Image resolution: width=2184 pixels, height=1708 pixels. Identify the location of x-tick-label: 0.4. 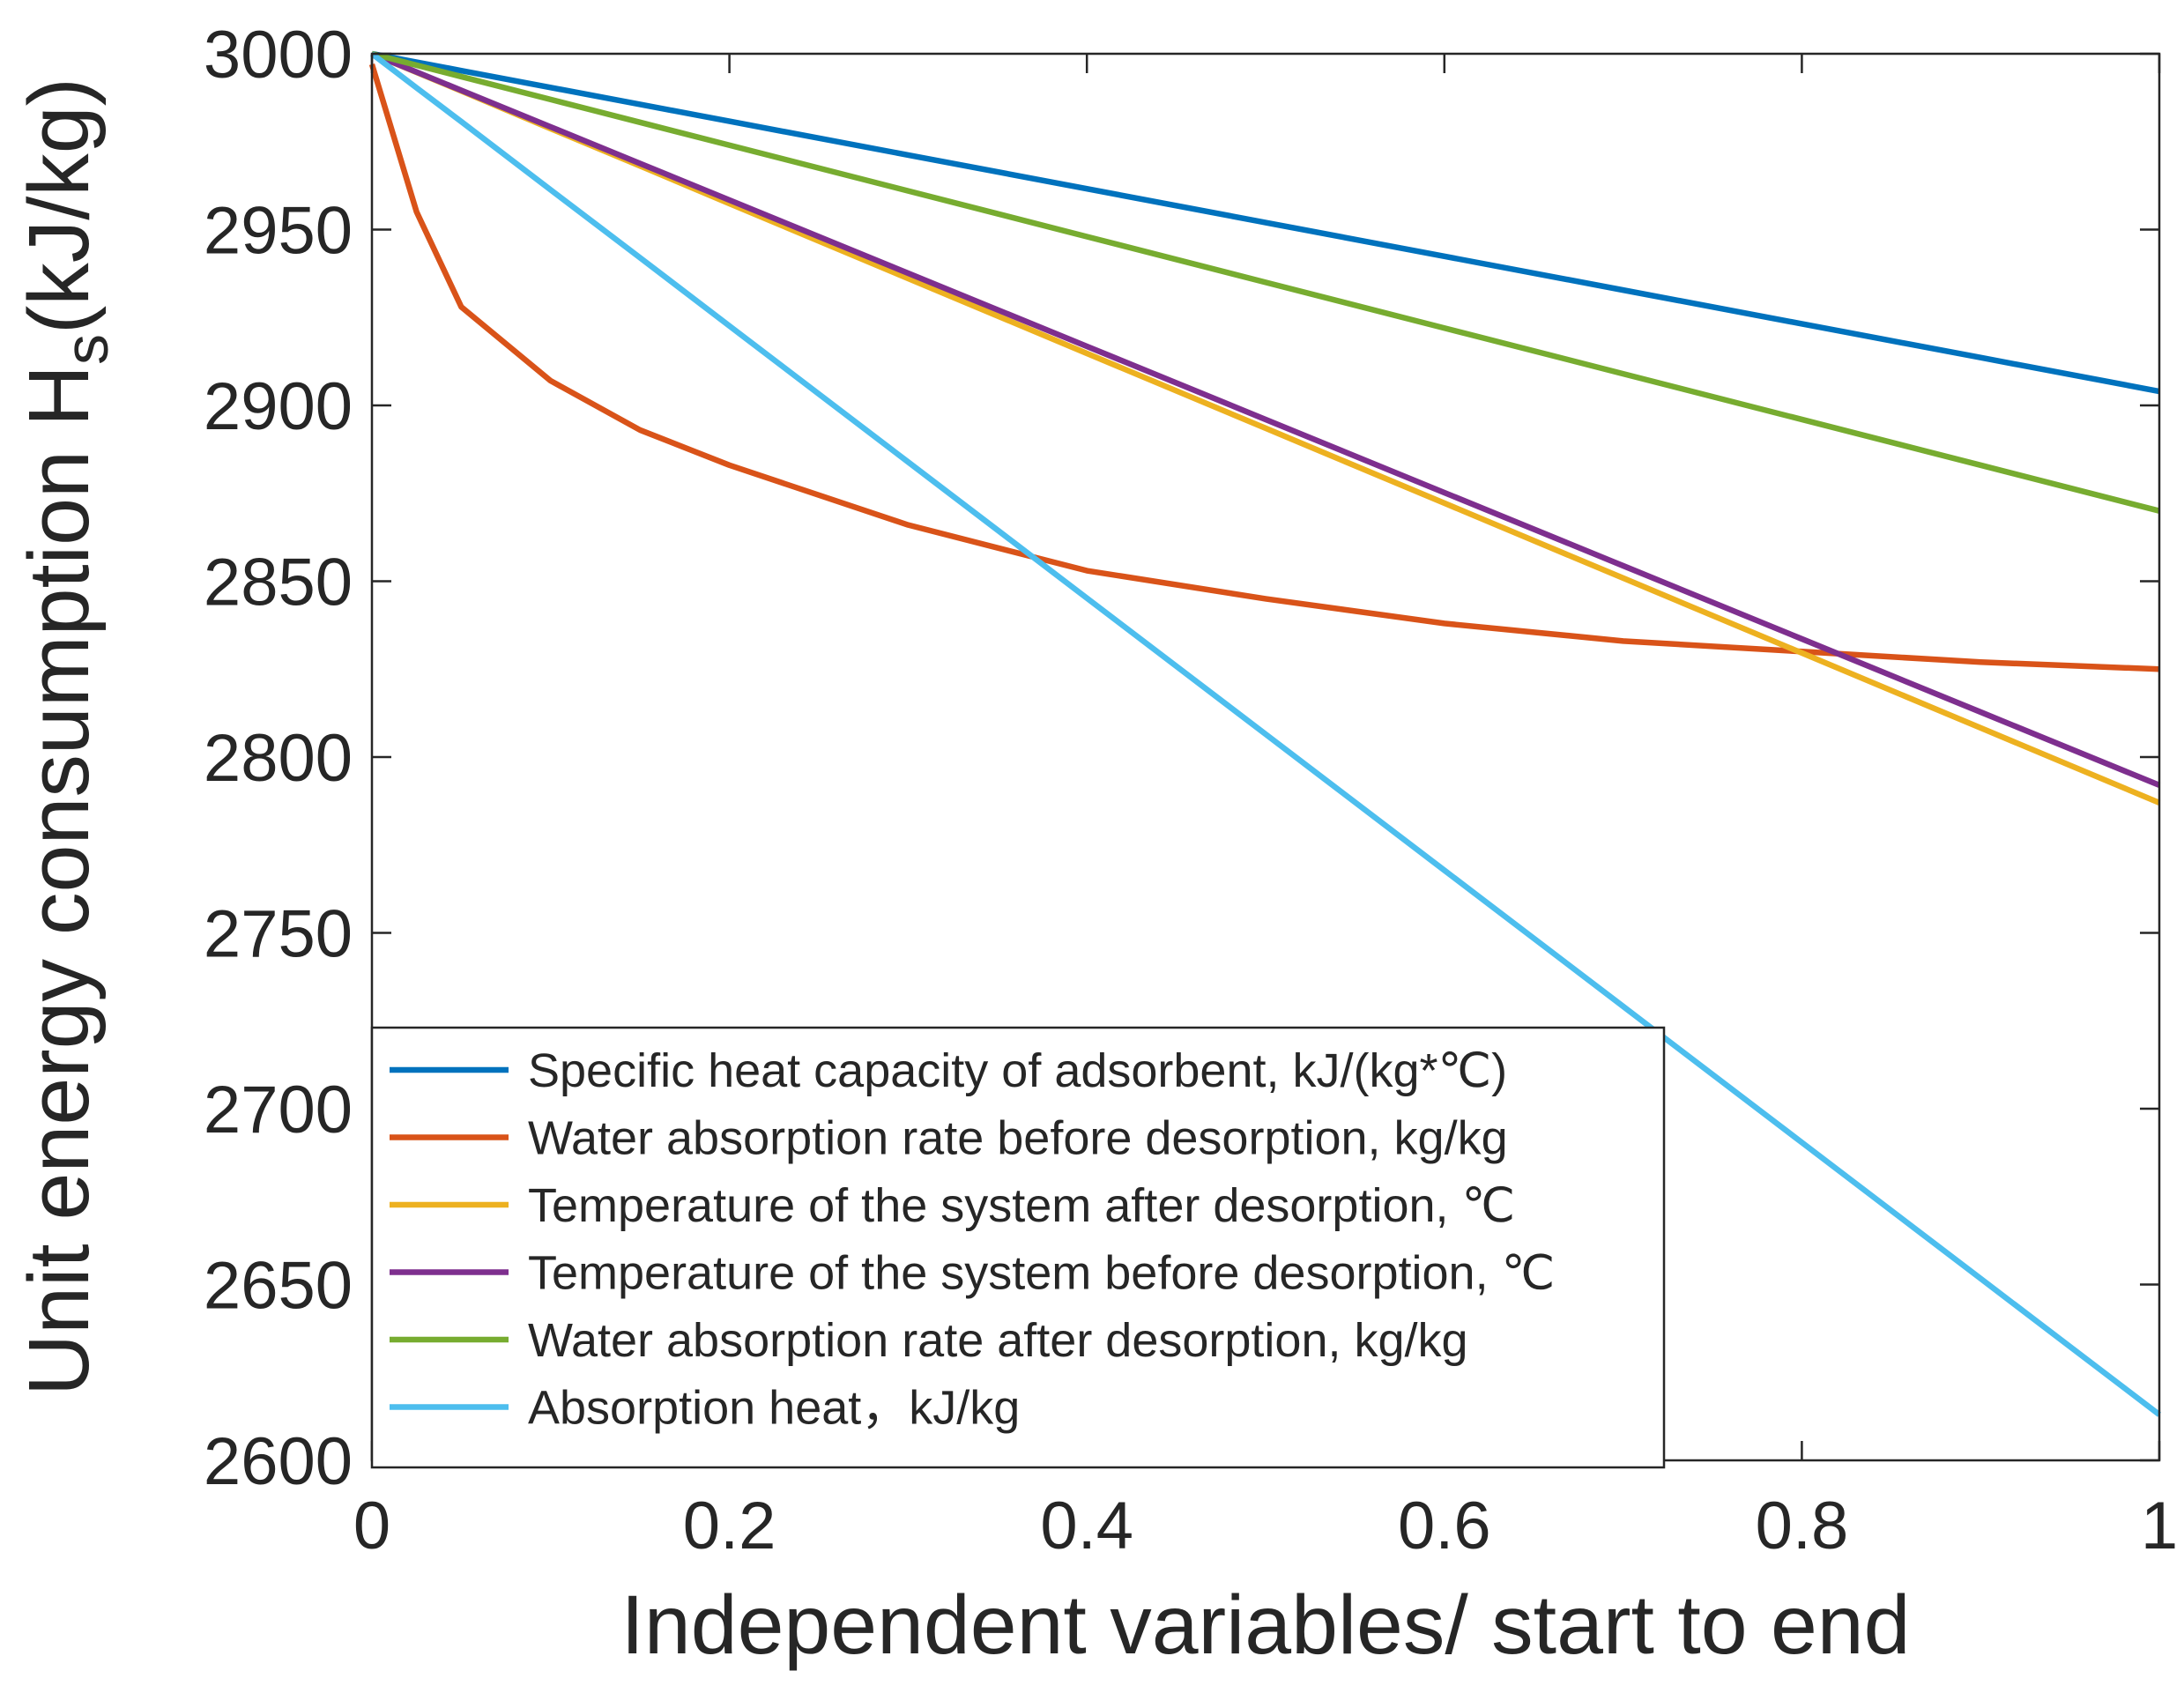
(1086, 1526).